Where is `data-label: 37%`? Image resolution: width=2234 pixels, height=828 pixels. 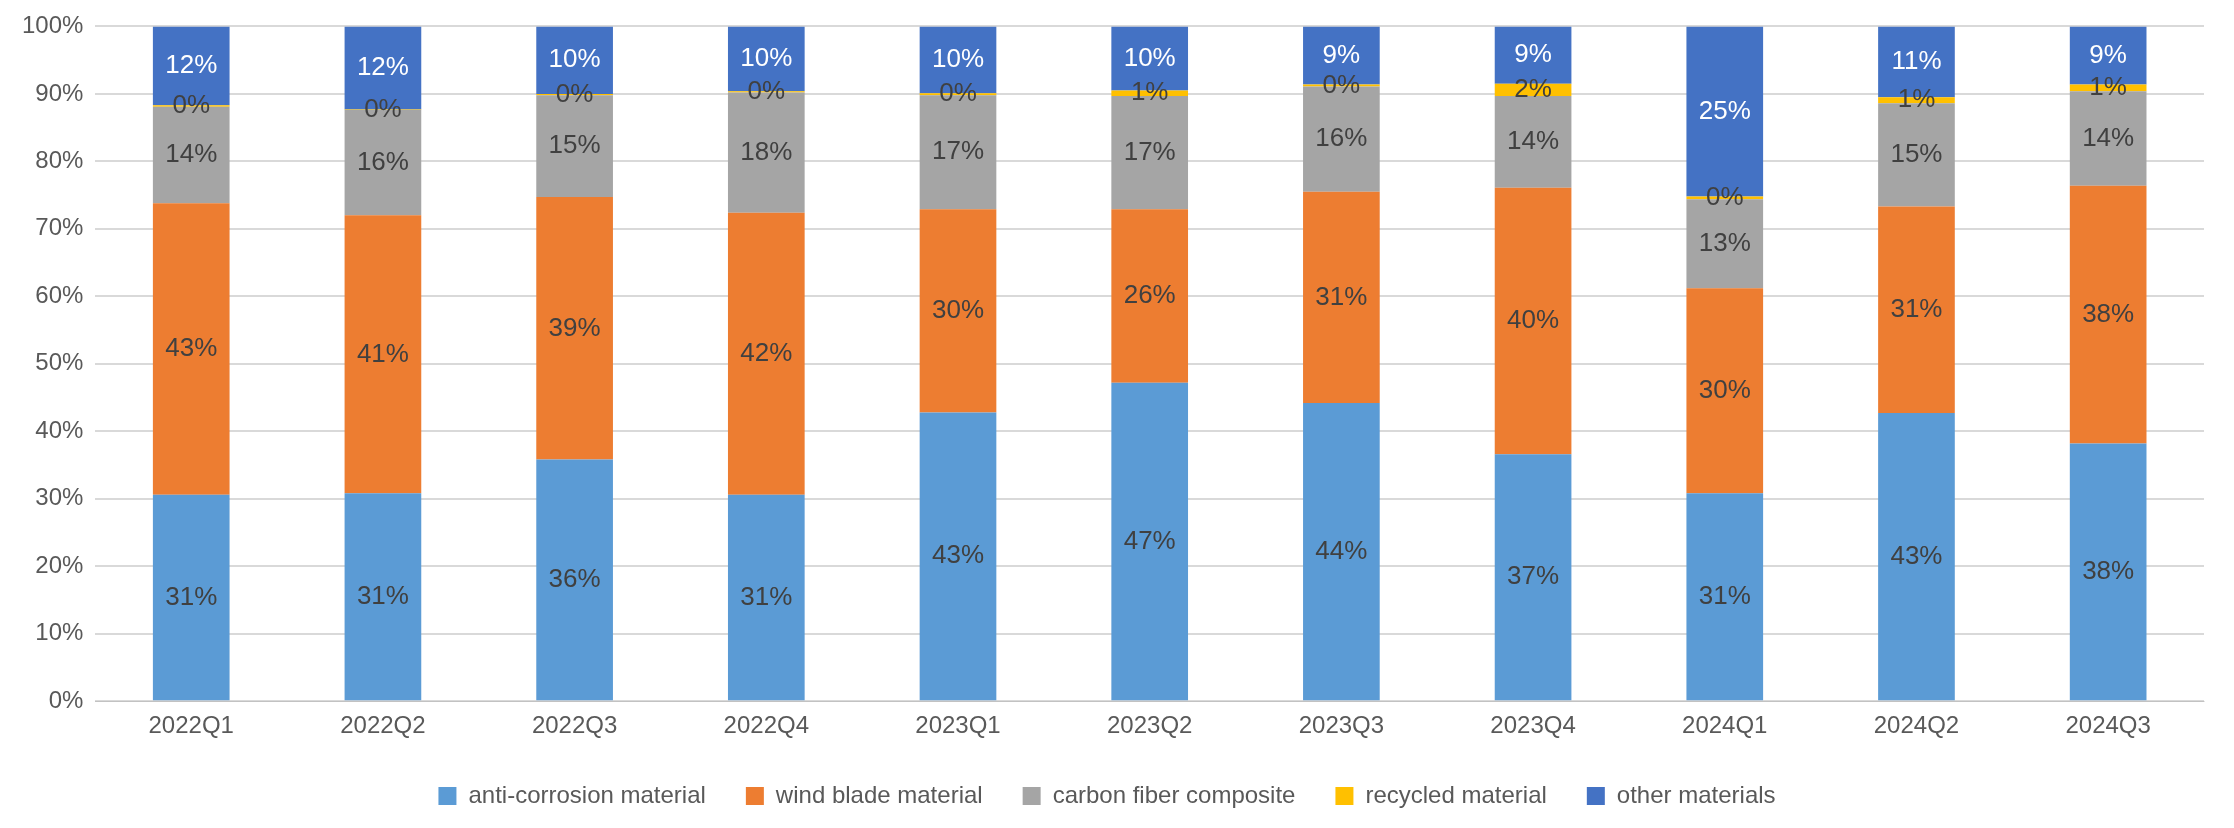 data-label: 37% is located at coordinates (1533, 575).